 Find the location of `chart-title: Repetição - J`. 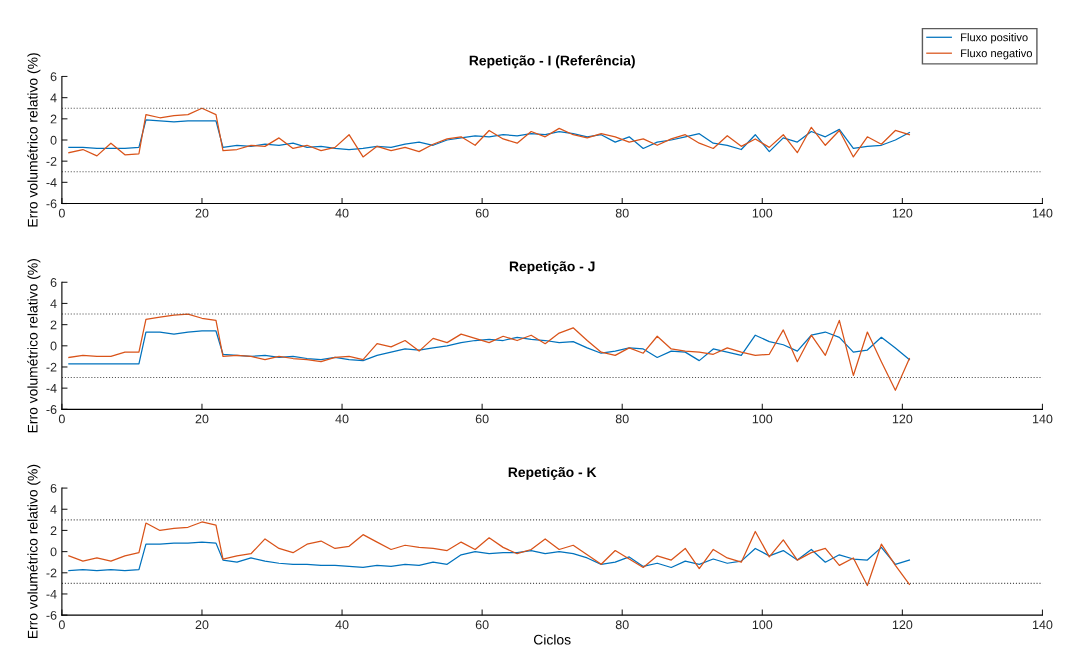

chart-title: Repetição - J is located at coordinates (552, 268).